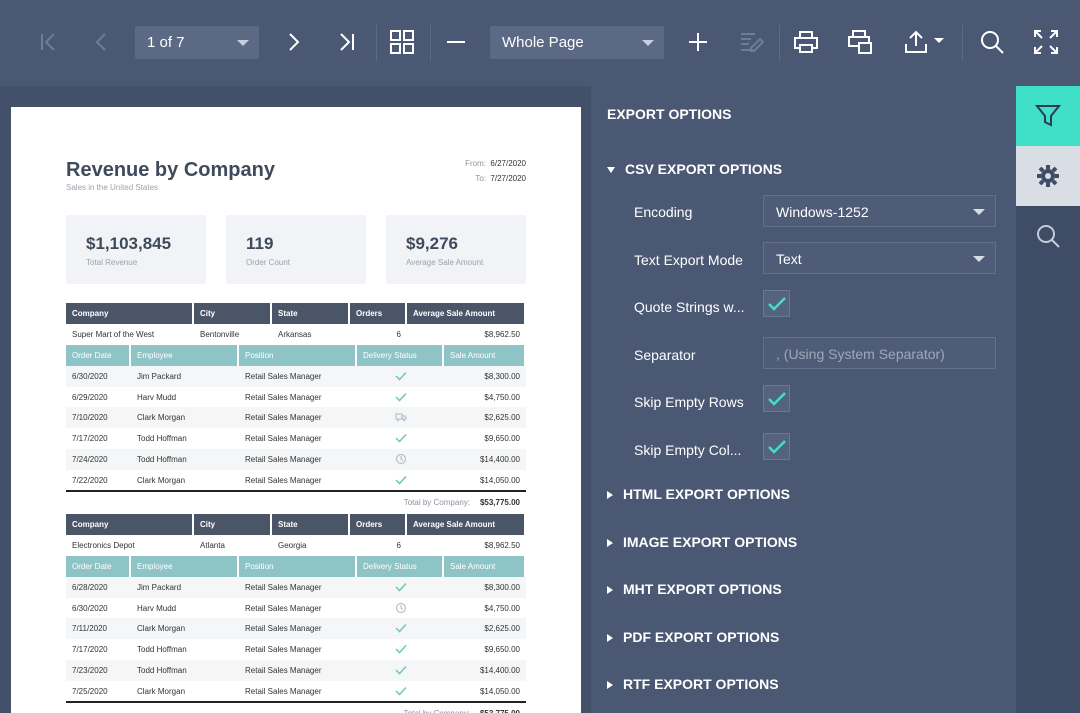  What do you see at coordinates (1048, 116) in the screenshot?
I see `filter-tab` at bounding box center [1048, 116].